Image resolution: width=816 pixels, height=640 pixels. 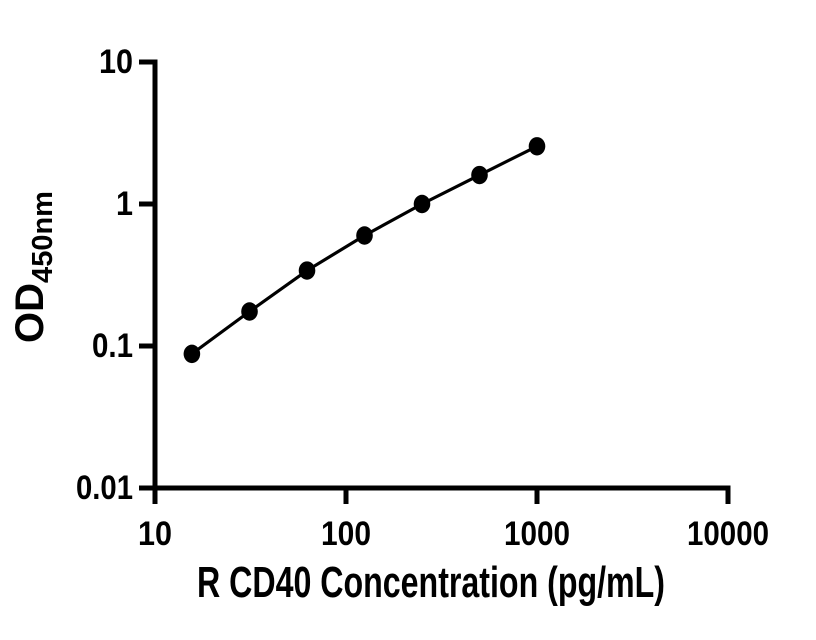 What do you see at coordinates (116, 62) in the screenshot?
I see `y-tick-label: 10` at bounding box center [116, 62].